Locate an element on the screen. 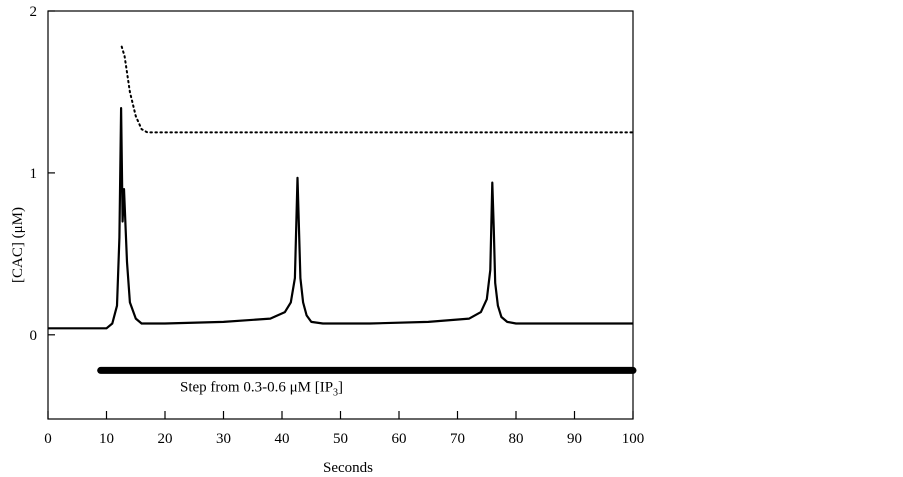  x-tick-label: 90 is located at coordinates (574, 439).